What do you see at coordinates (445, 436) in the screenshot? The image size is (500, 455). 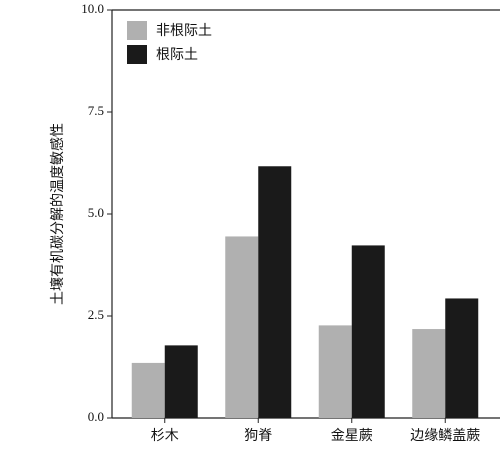 I see `x-tick-label: 边缘鳞盖蕨` at bounding box center [445, 436].